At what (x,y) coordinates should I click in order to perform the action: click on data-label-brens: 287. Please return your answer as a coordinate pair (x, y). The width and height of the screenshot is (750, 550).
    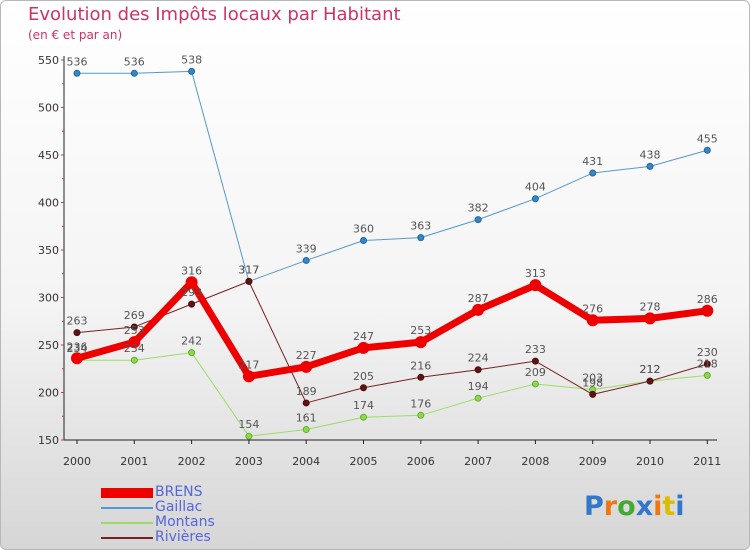
    Looking at the image, I should click on (478, 298).